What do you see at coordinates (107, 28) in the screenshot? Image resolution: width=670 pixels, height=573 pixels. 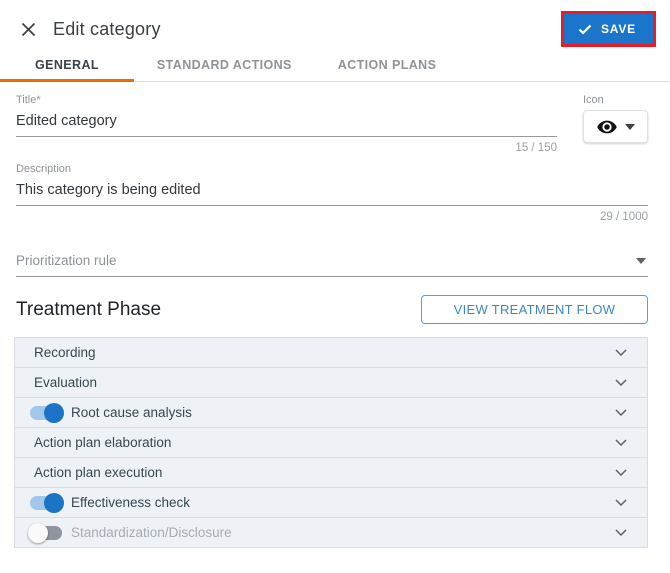 I see `page-title: Edit category` at bounding box center [107, 28].